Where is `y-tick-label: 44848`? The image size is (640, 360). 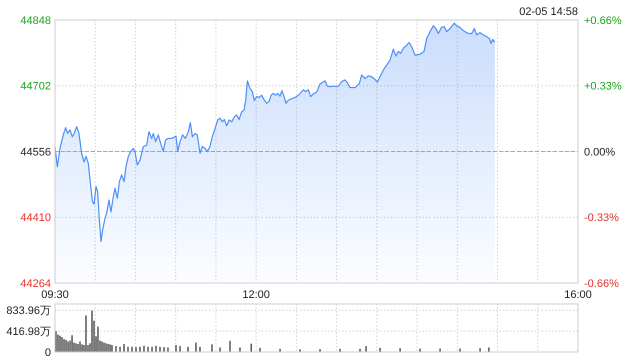 y-tick-label: 44848 is located at coordinates (35, 20).